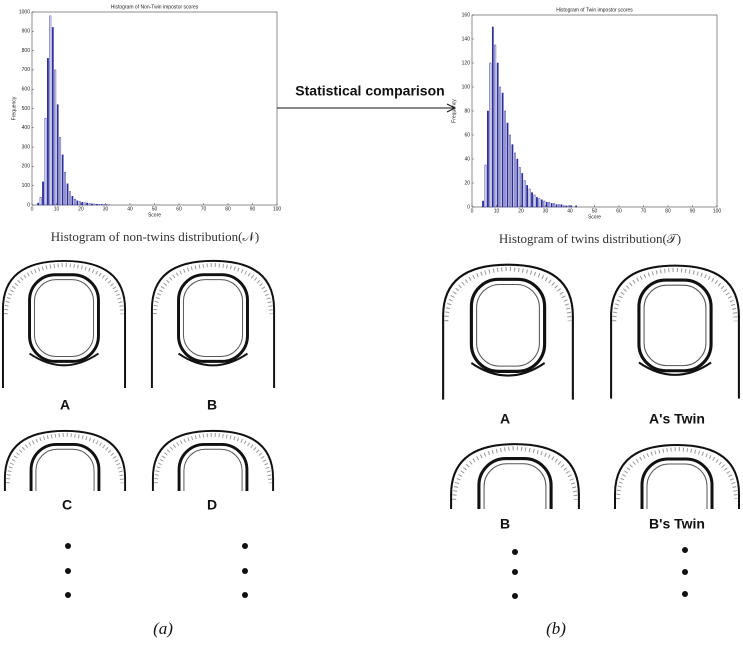 The width and height of the screenshot is (743, 645). What do you see at coordinates (154, 215) in the screenshot?
I see `x-axis-label: Score` at bounding box center [154, 215].